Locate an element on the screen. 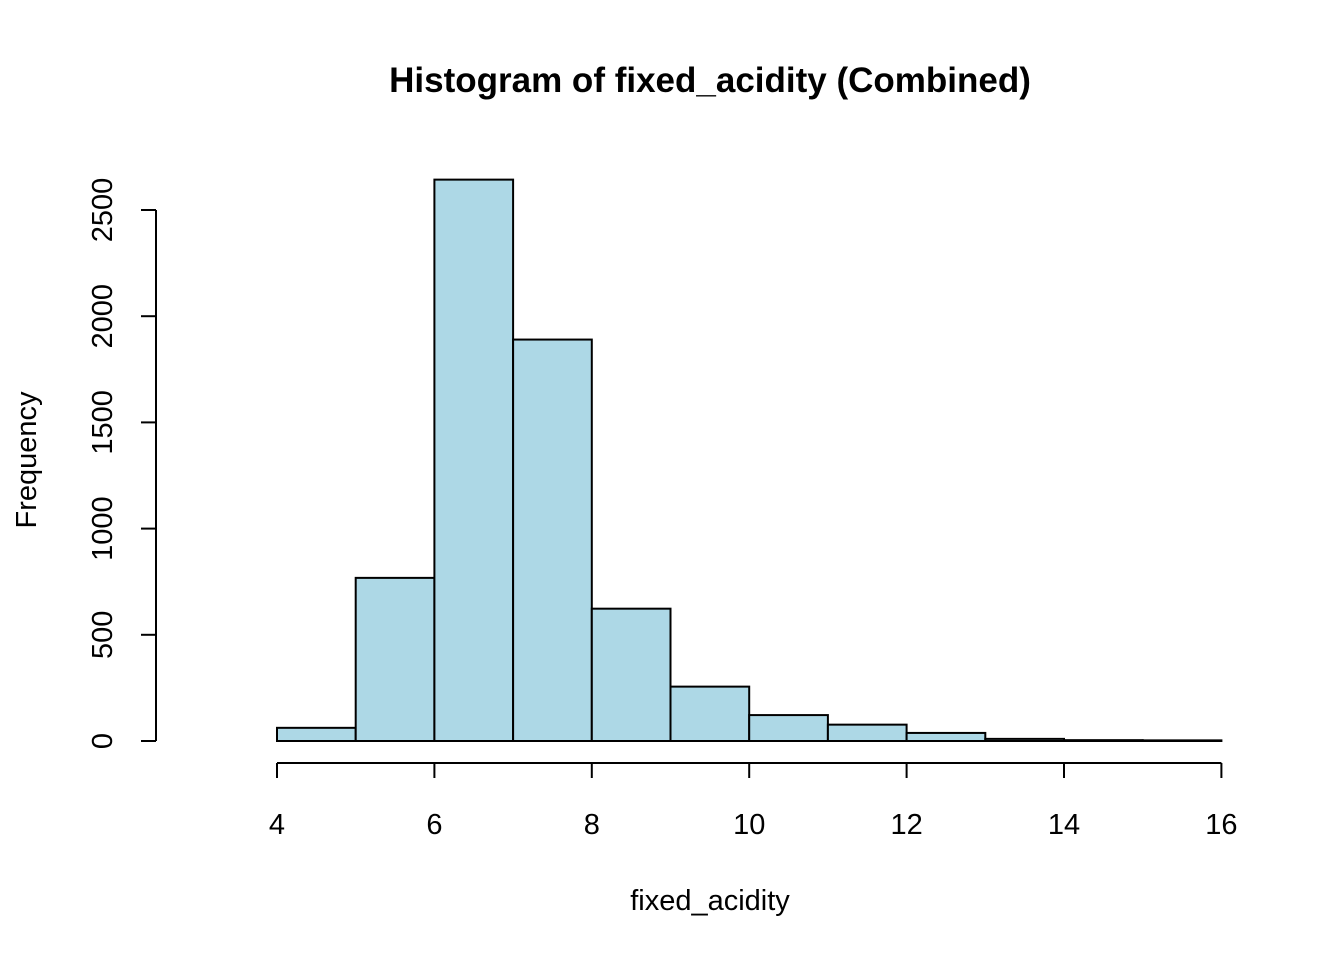 Image resolution: width=1344 pixels, height=960 pixels. x-tick-label: 16 is located at coordinates (1221, 825).